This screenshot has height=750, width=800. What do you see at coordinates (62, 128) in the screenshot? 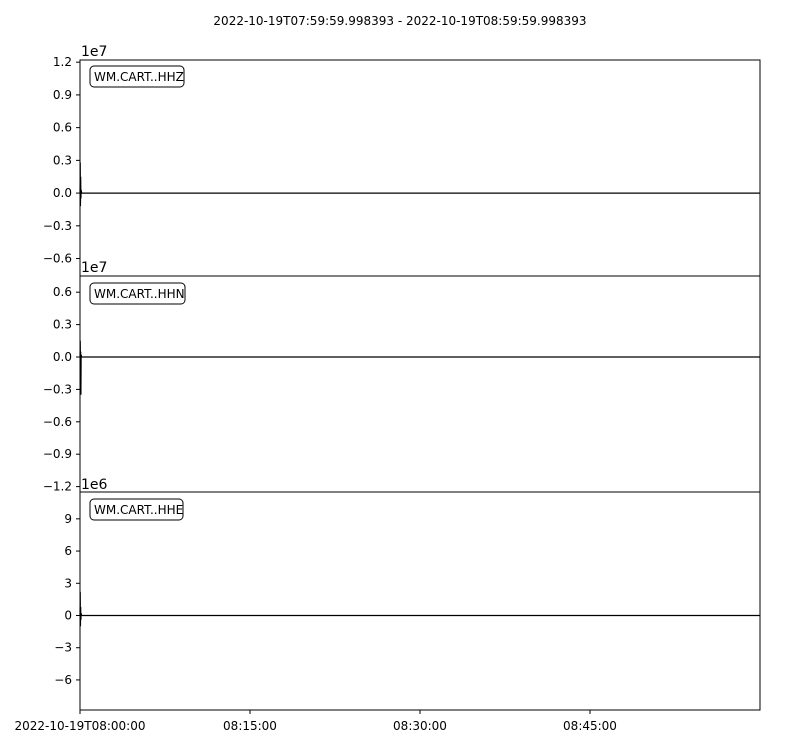
I see `panel-hhz-ytick-label: 0.6` at bounding box center [62, 128].